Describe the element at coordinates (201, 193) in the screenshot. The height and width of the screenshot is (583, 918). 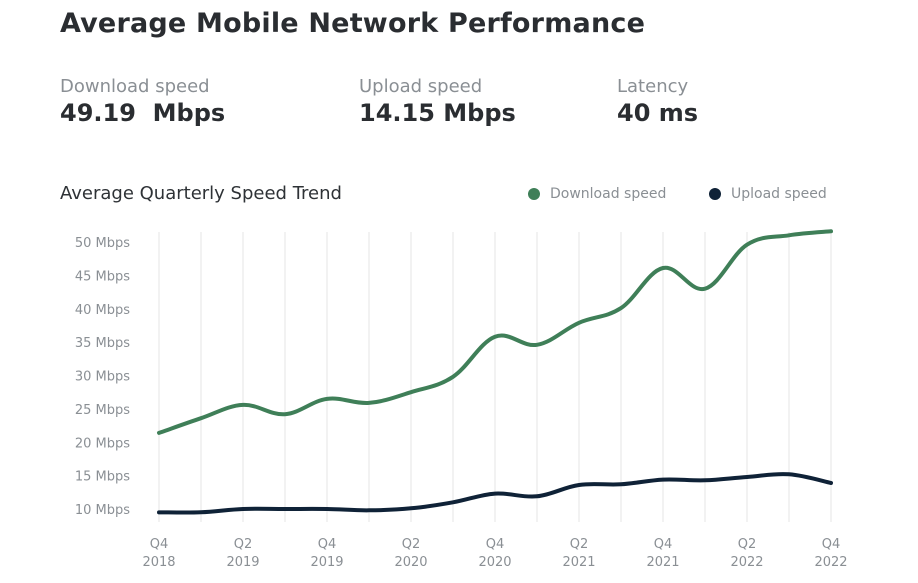
I see `chart-title: Average Quarterly Speed Trend` at that location.